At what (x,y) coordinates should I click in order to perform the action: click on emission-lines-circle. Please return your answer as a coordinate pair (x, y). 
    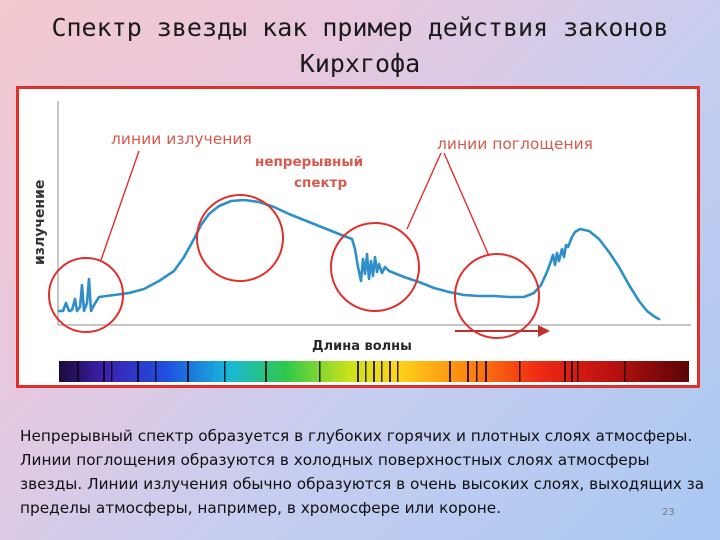
    Looking at the image, I should click on (86, 295).